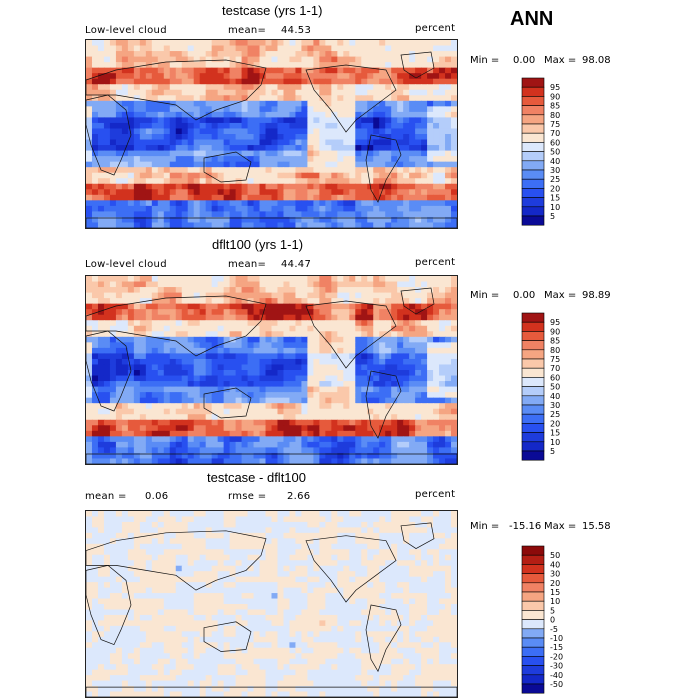 This screenshot has width=700, height=700. I want to click on colorbar-3-tick-label: 50, so click(555, 555).